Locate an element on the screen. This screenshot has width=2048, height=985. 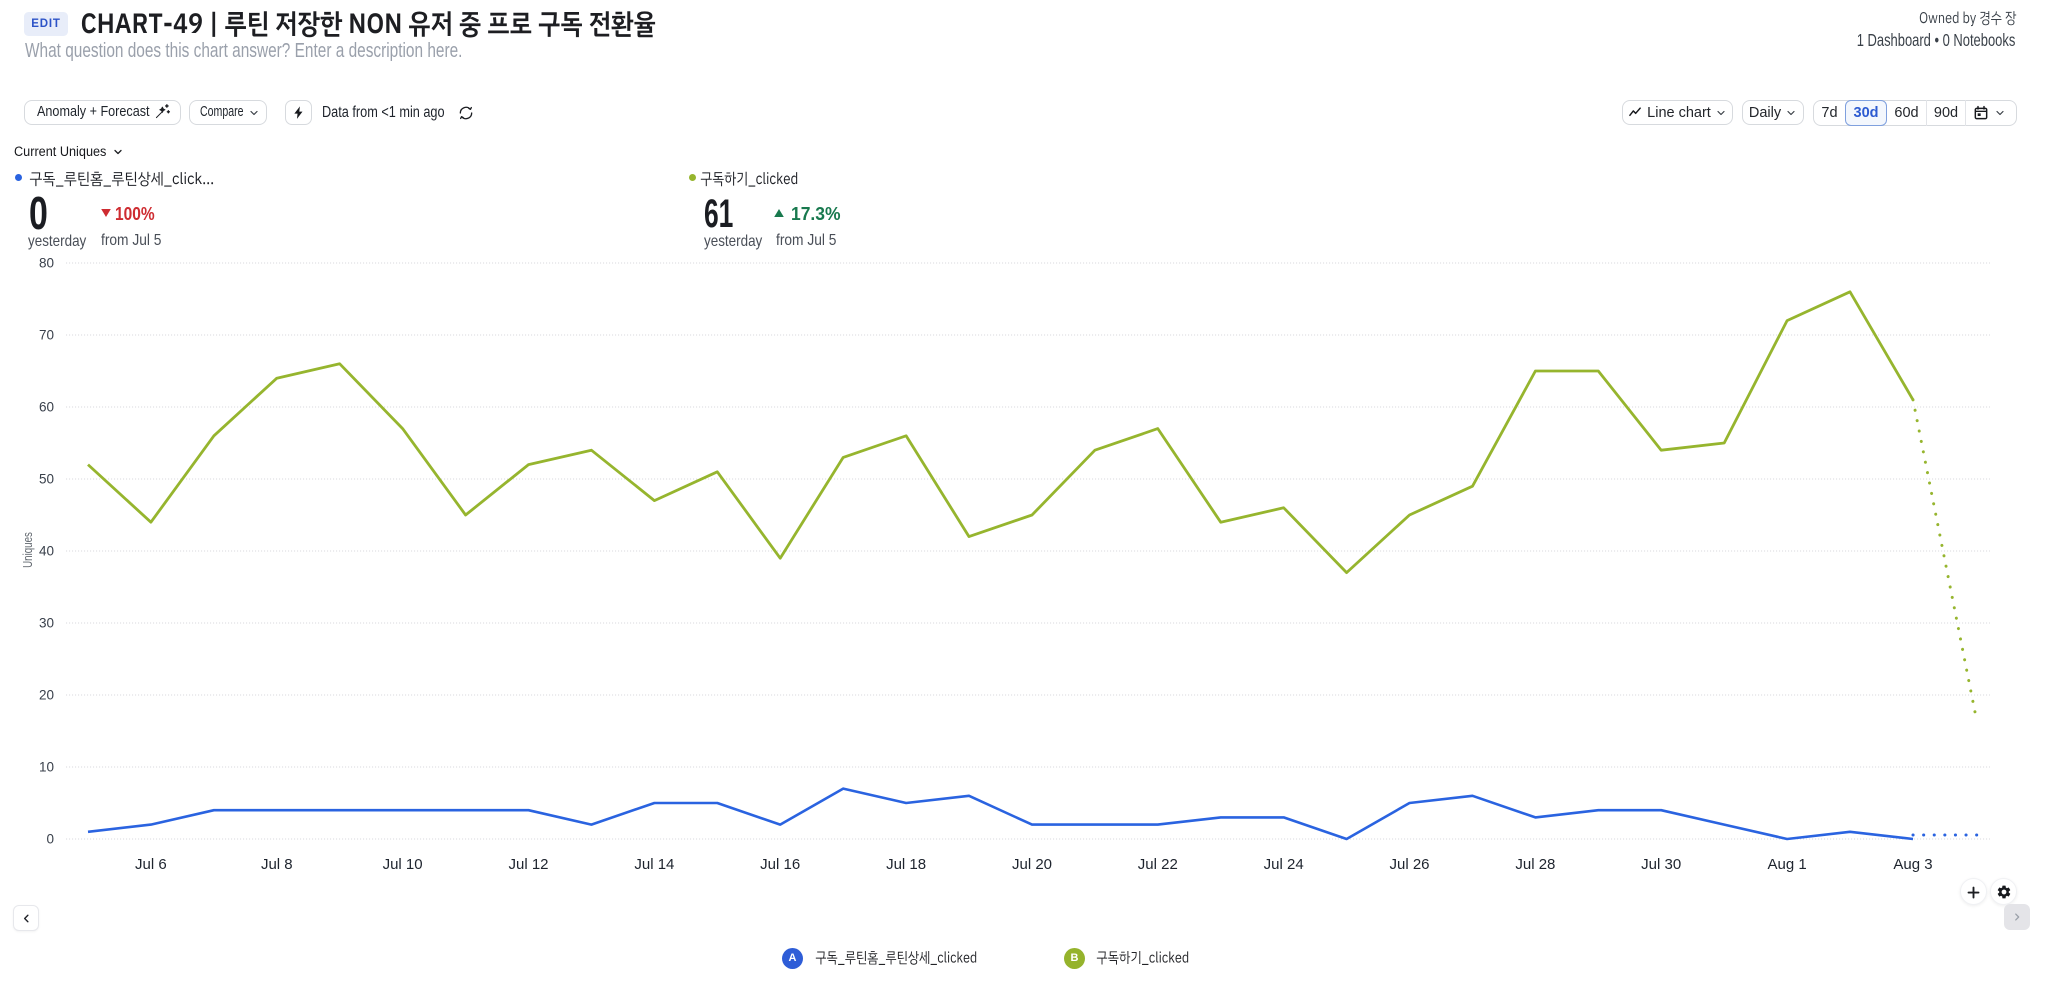
svg-text: 70 is located at coordinates (46, 335).